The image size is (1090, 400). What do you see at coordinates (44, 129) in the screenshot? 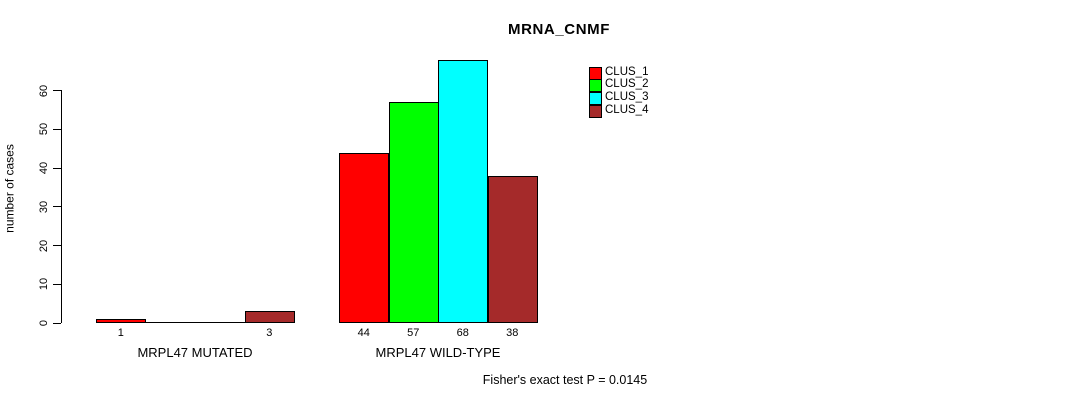
I see `y-tick-label: 50` at bounding box center [44, 129].